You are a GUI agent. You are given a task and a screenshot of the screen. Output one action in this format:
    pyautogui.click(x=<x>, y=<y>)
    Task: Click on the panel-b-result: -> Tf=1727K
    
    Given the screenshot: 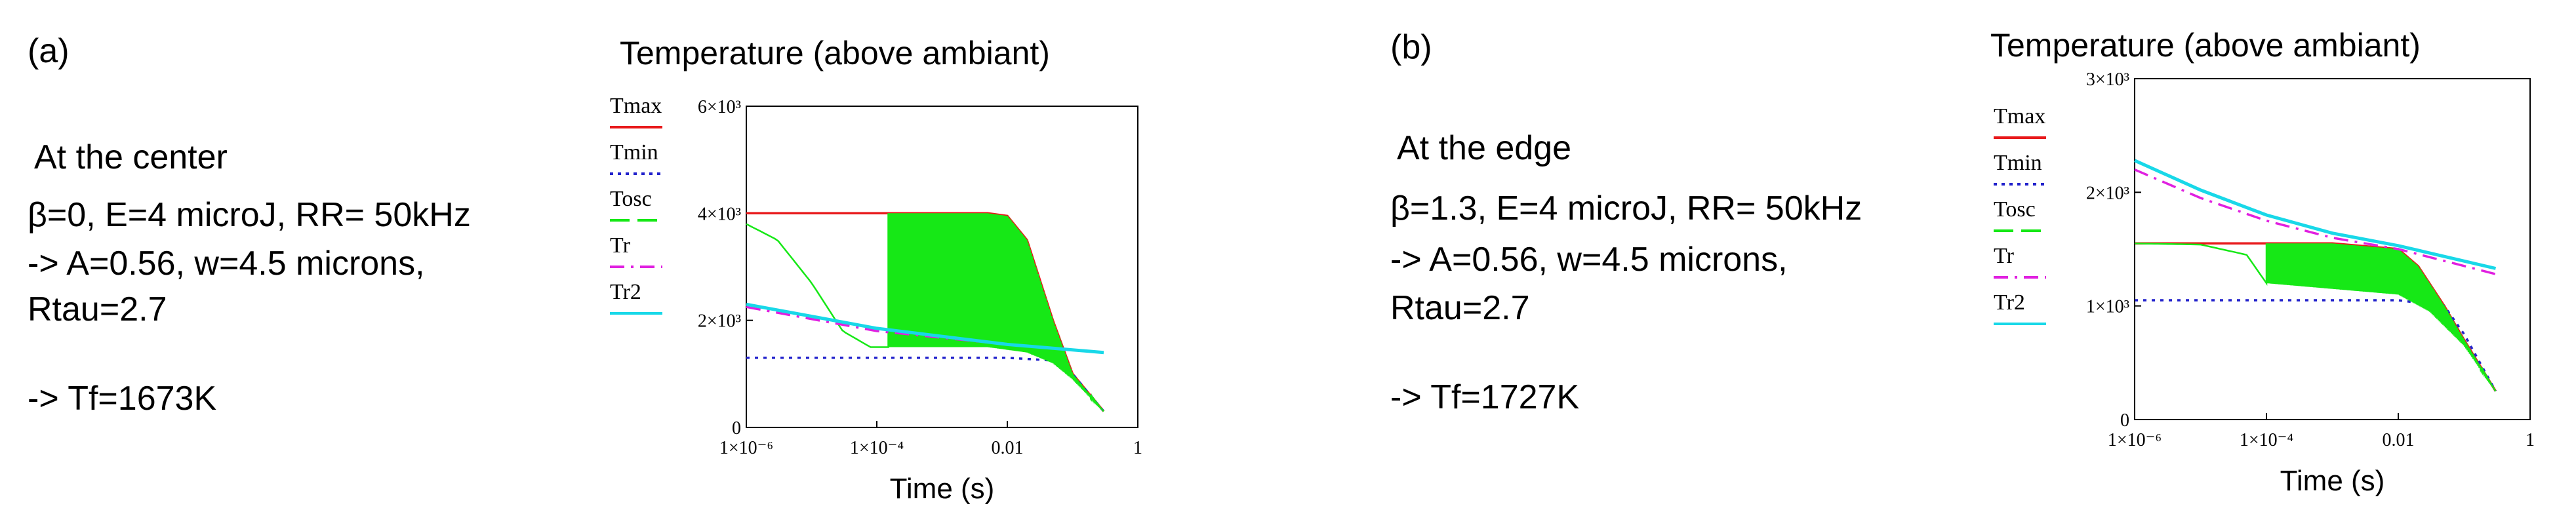 What is the action you would take?
    pyautogui.click(x=1485, y=397)
    